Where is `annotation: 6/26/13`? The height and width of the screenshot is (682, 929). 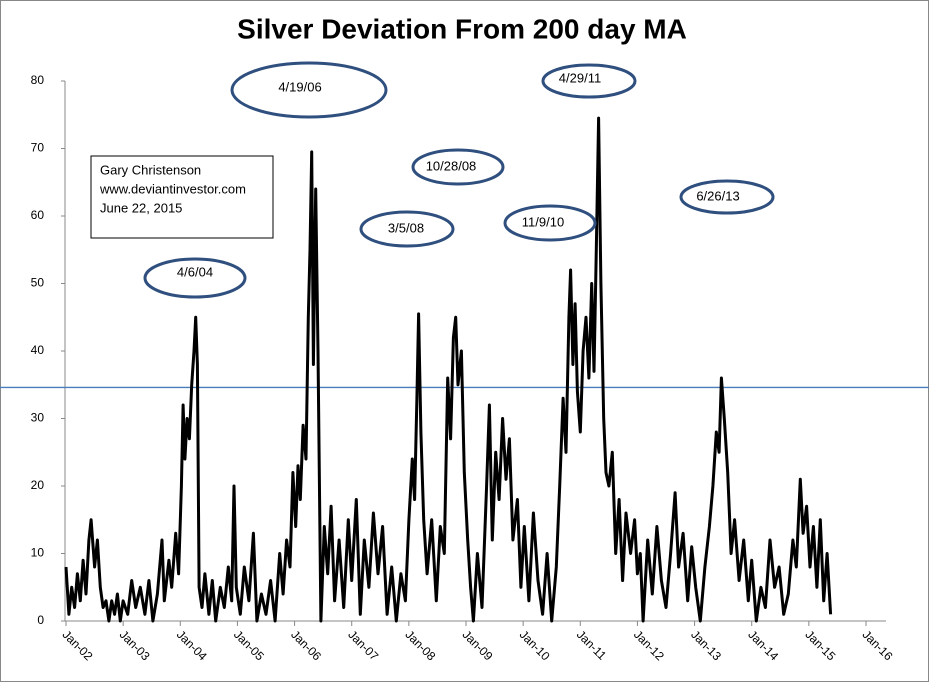 annotation: 6/26/13 is located at coordinates (717, 195).